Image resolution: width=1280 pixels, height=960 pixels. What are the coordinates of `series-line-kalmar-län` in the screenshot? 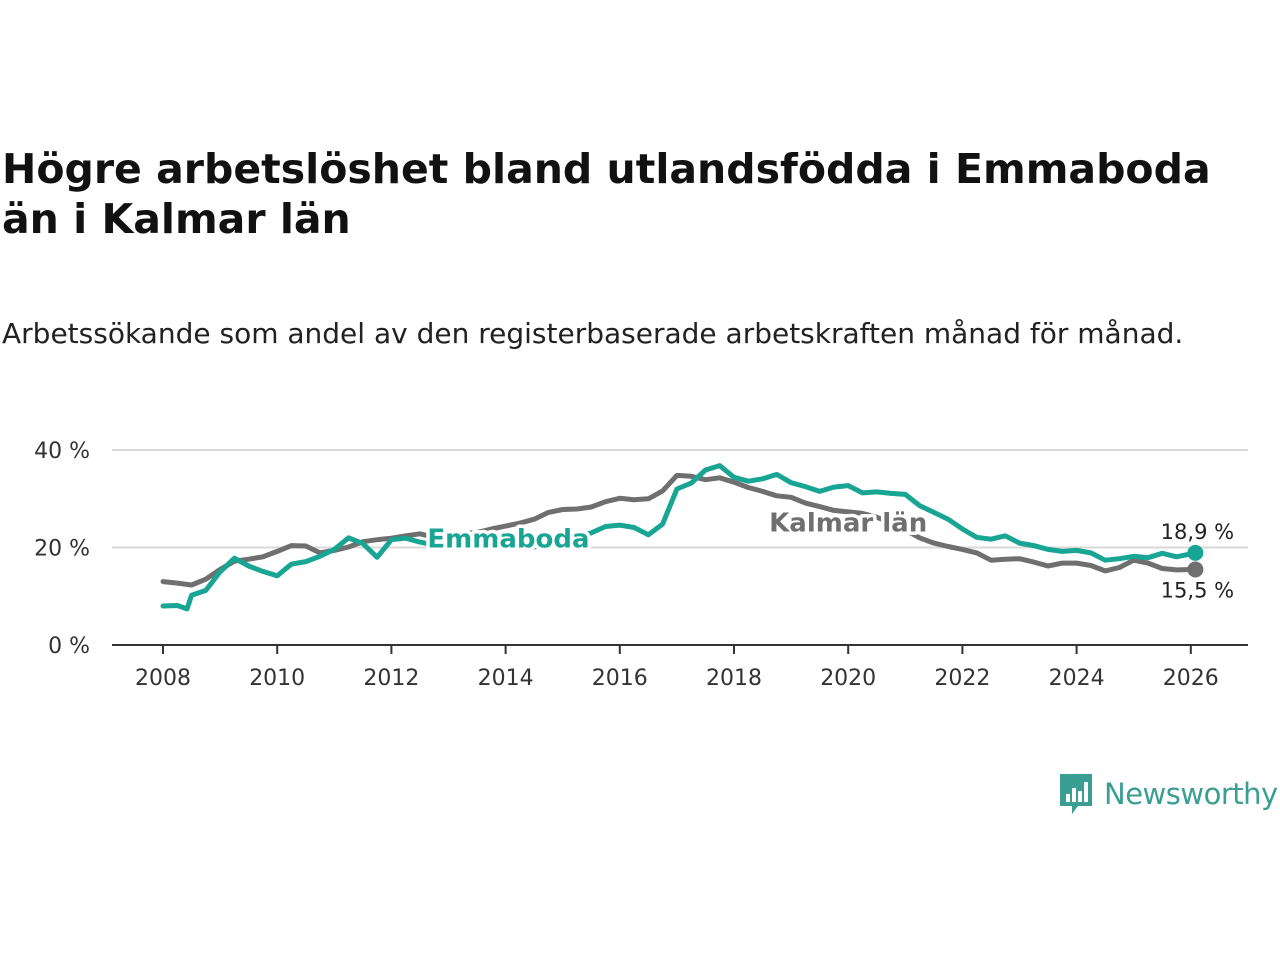 It's located at (679, 530).